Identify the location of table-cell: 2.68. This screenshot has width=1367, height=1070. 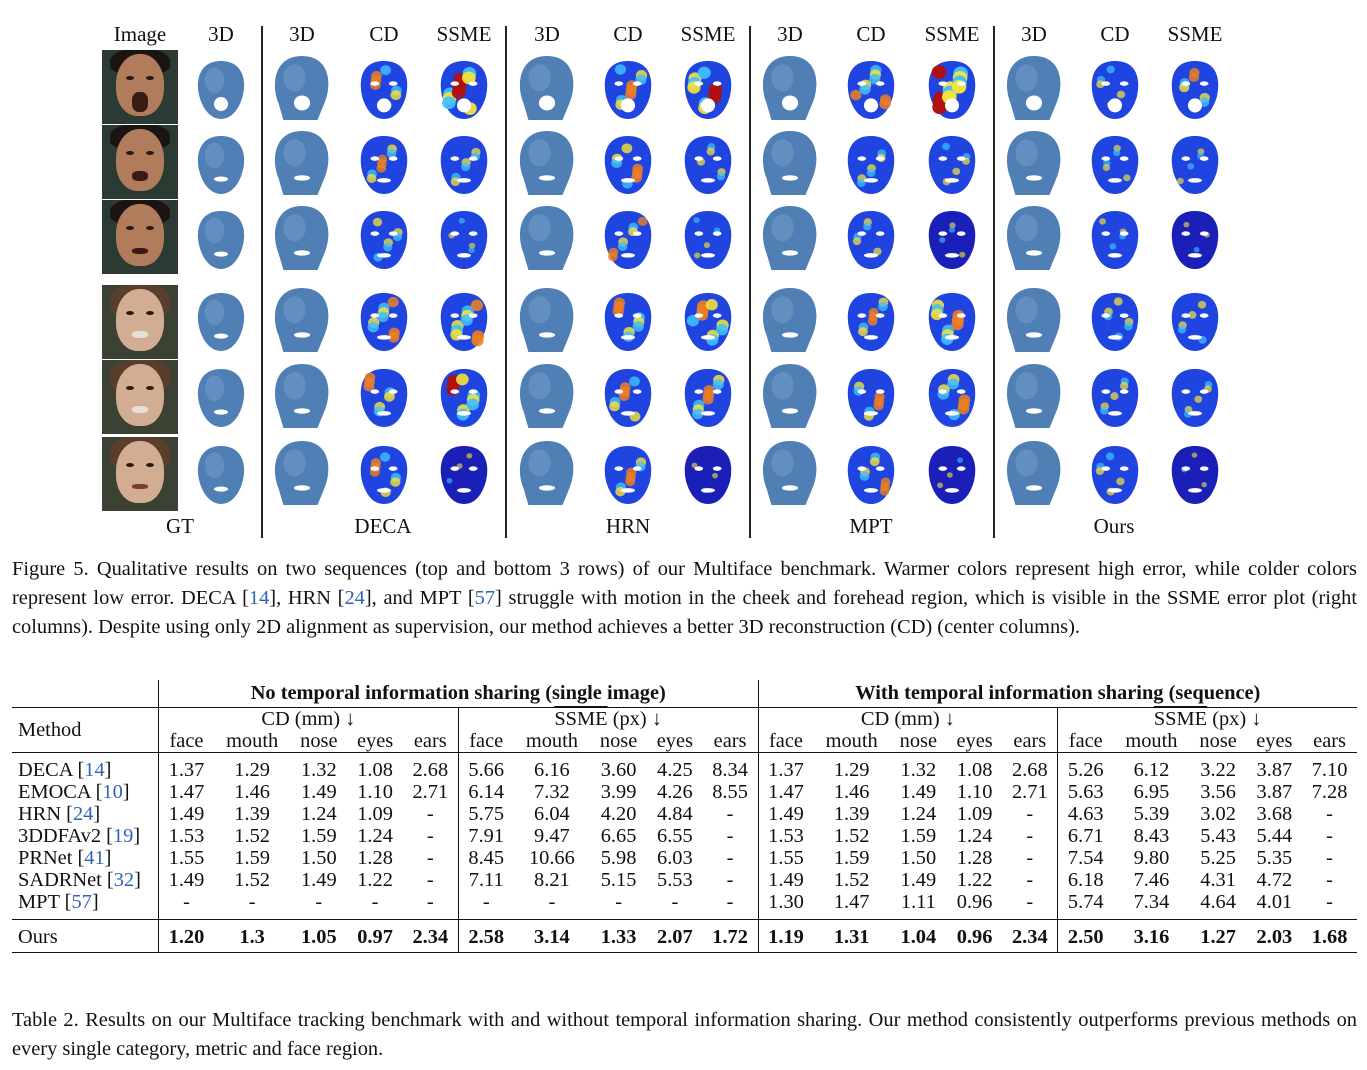
(430, 770).